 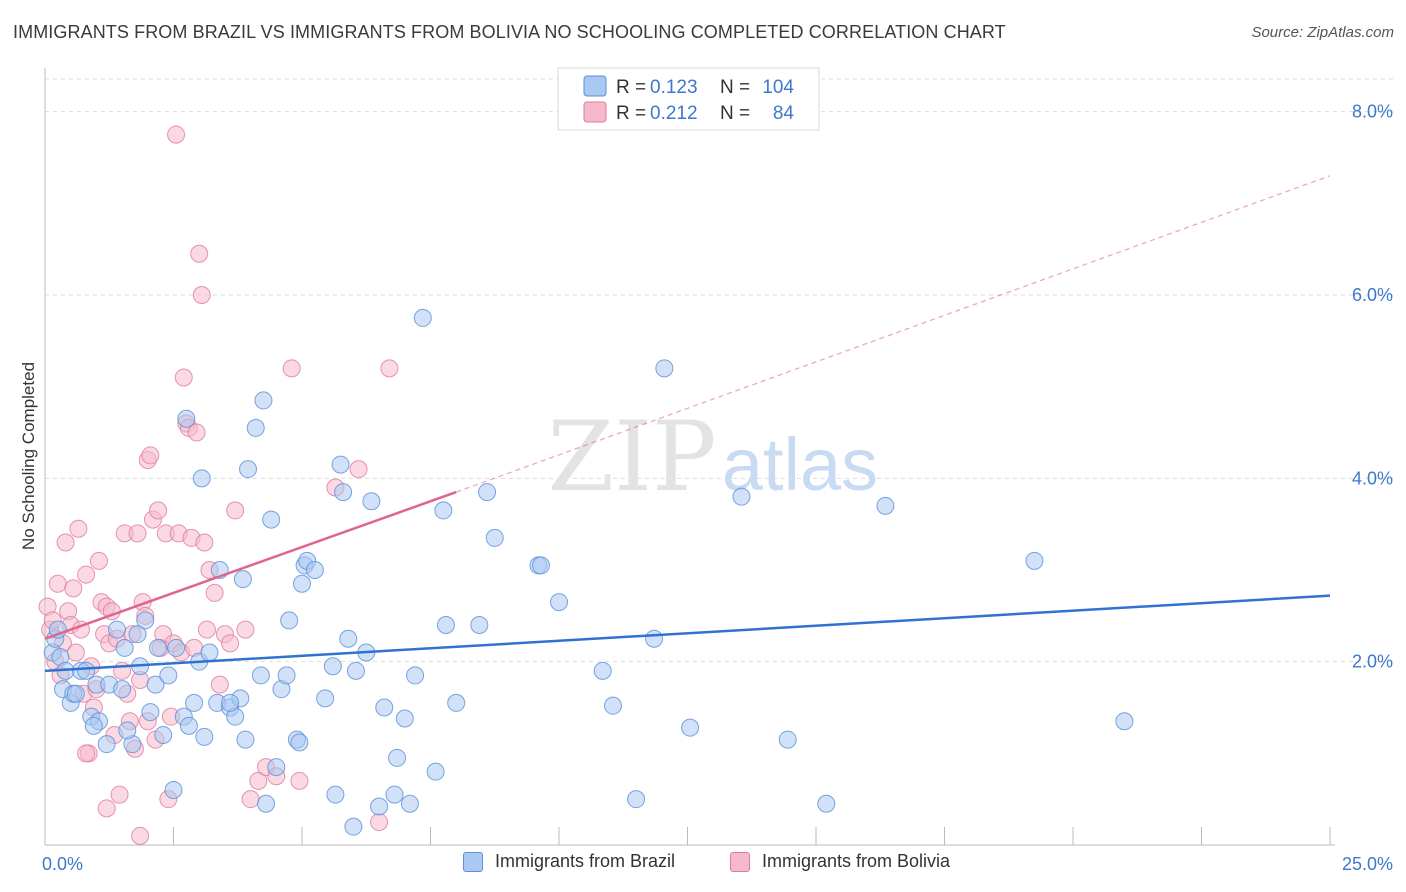 I want to click on source-label: Source: ZipAtlas.com, so click(x=1322, y=32).